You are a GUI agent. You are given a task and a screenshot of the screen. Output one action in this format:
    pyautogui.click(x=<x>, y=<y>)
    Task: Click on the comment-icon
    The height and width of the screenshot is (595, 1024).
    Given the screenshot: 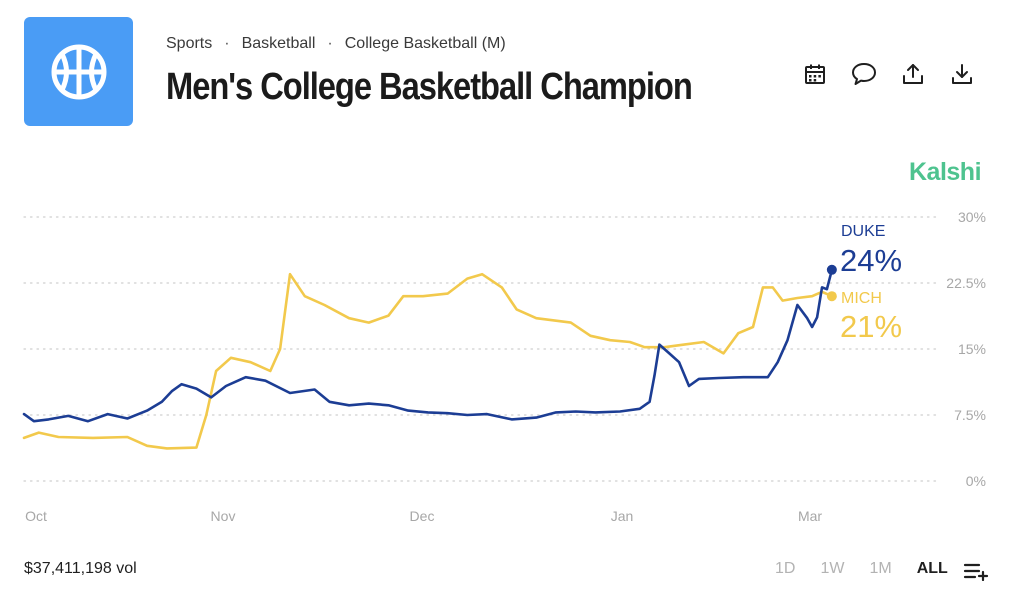 What is the action you would take?
    pyautogui.click(x=864, y=74)
    